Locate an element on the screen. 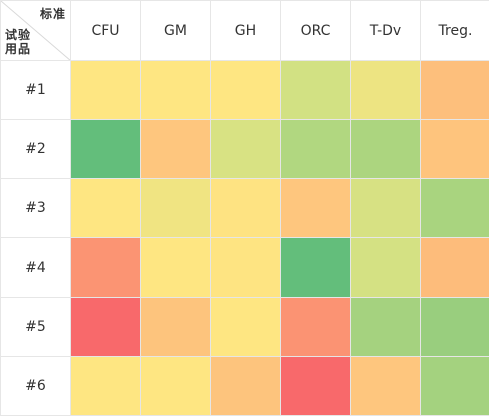  table-row: #5 is located at coordinates (244, 326).